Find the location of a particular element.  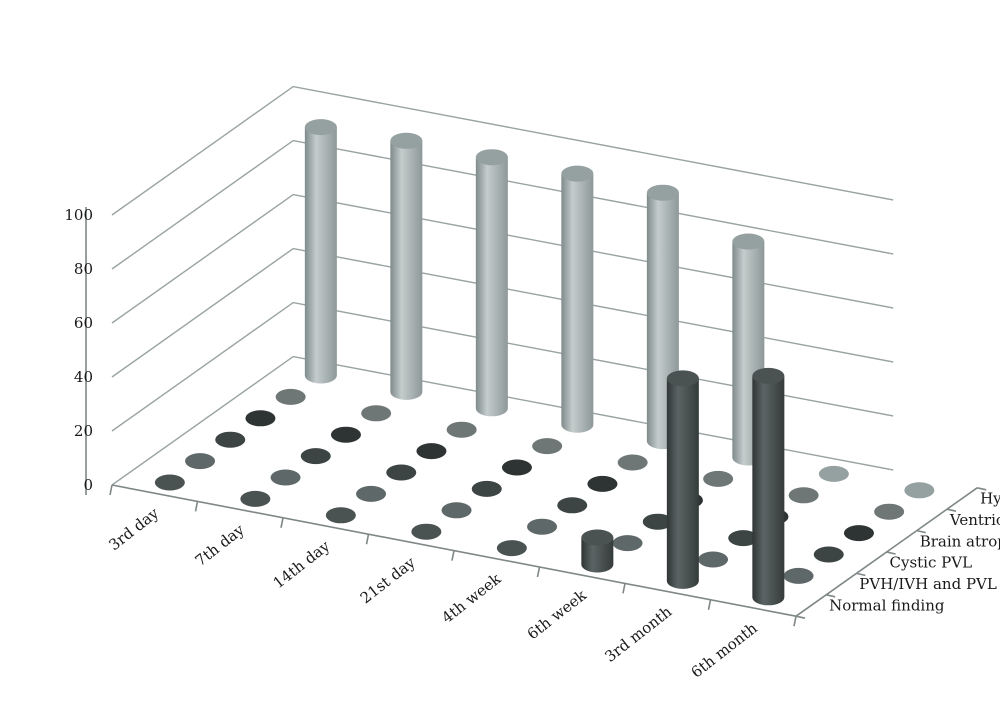

x-tick-label: 7th day is located at coordinates (220, 545).